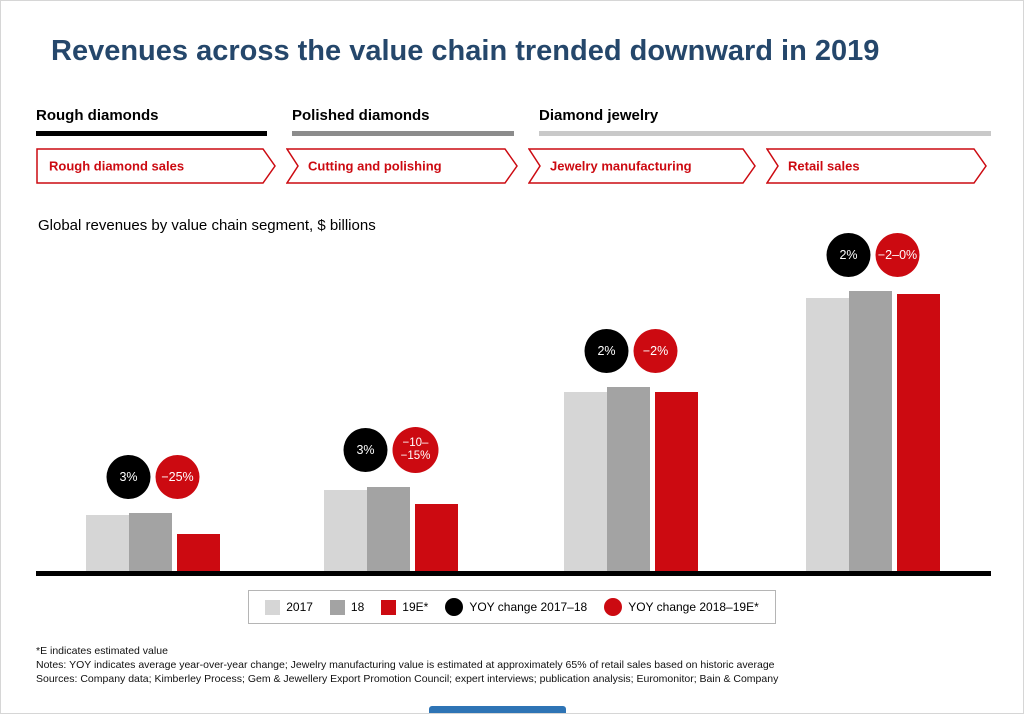  What do you see at coordinates (299, 607) in the screenshot?
I see `legend-label: 2017` at bounding box center [299, 607].